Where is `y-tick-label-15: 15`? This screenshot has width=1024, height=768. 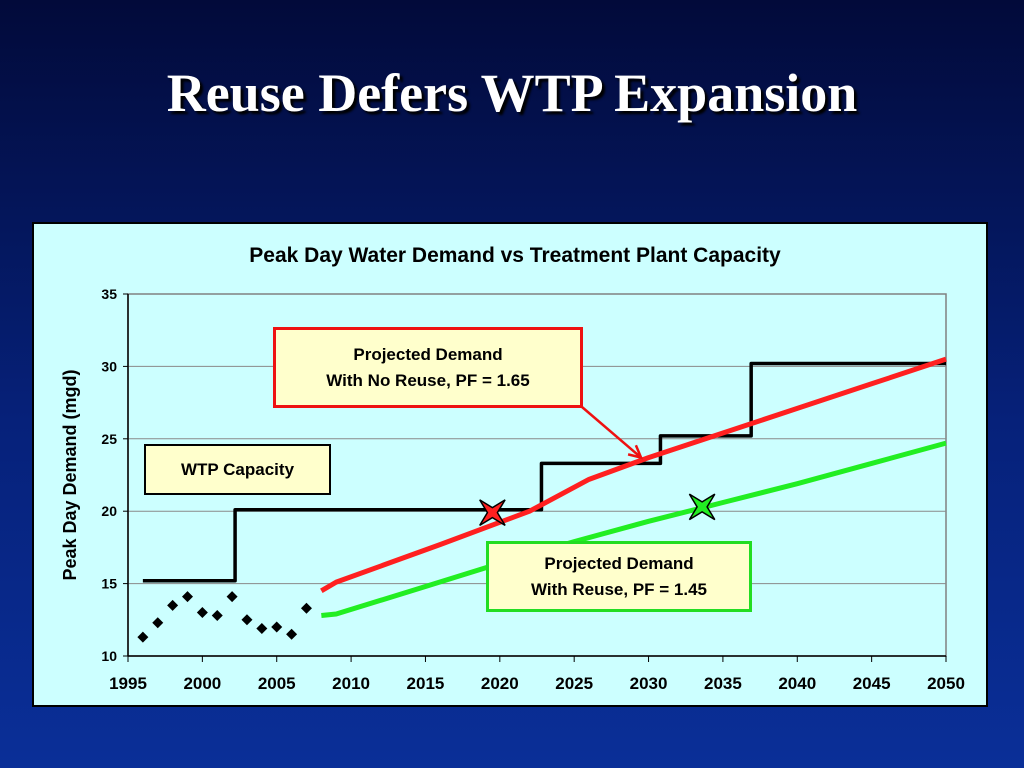 y-tick-label-15: 15 is located at coordinates (109, 584).